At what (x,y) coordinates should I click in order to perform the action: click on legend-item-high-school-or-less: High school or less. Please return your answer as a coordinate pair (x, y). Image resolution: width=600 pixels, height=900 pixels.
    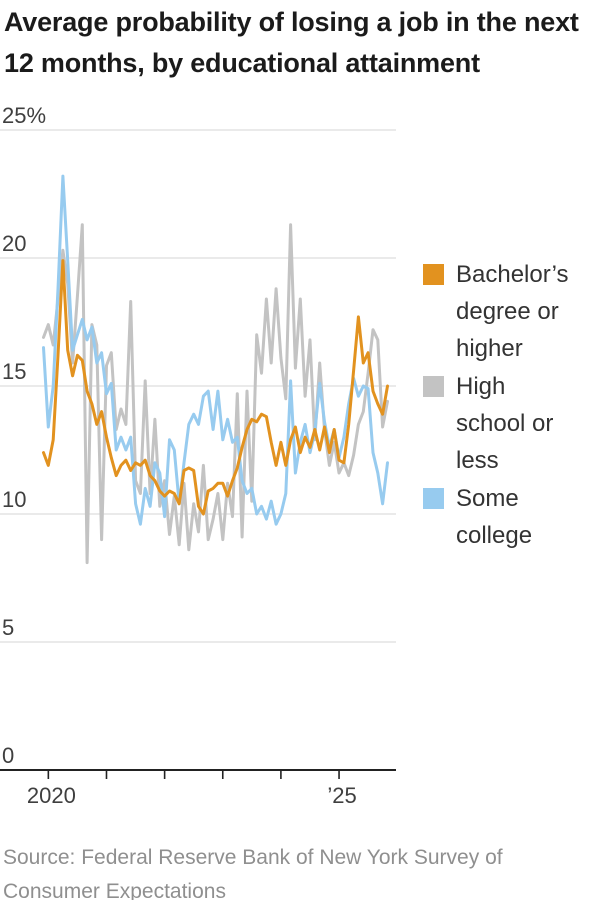
    Looking at the image, I should click on (509, 423).